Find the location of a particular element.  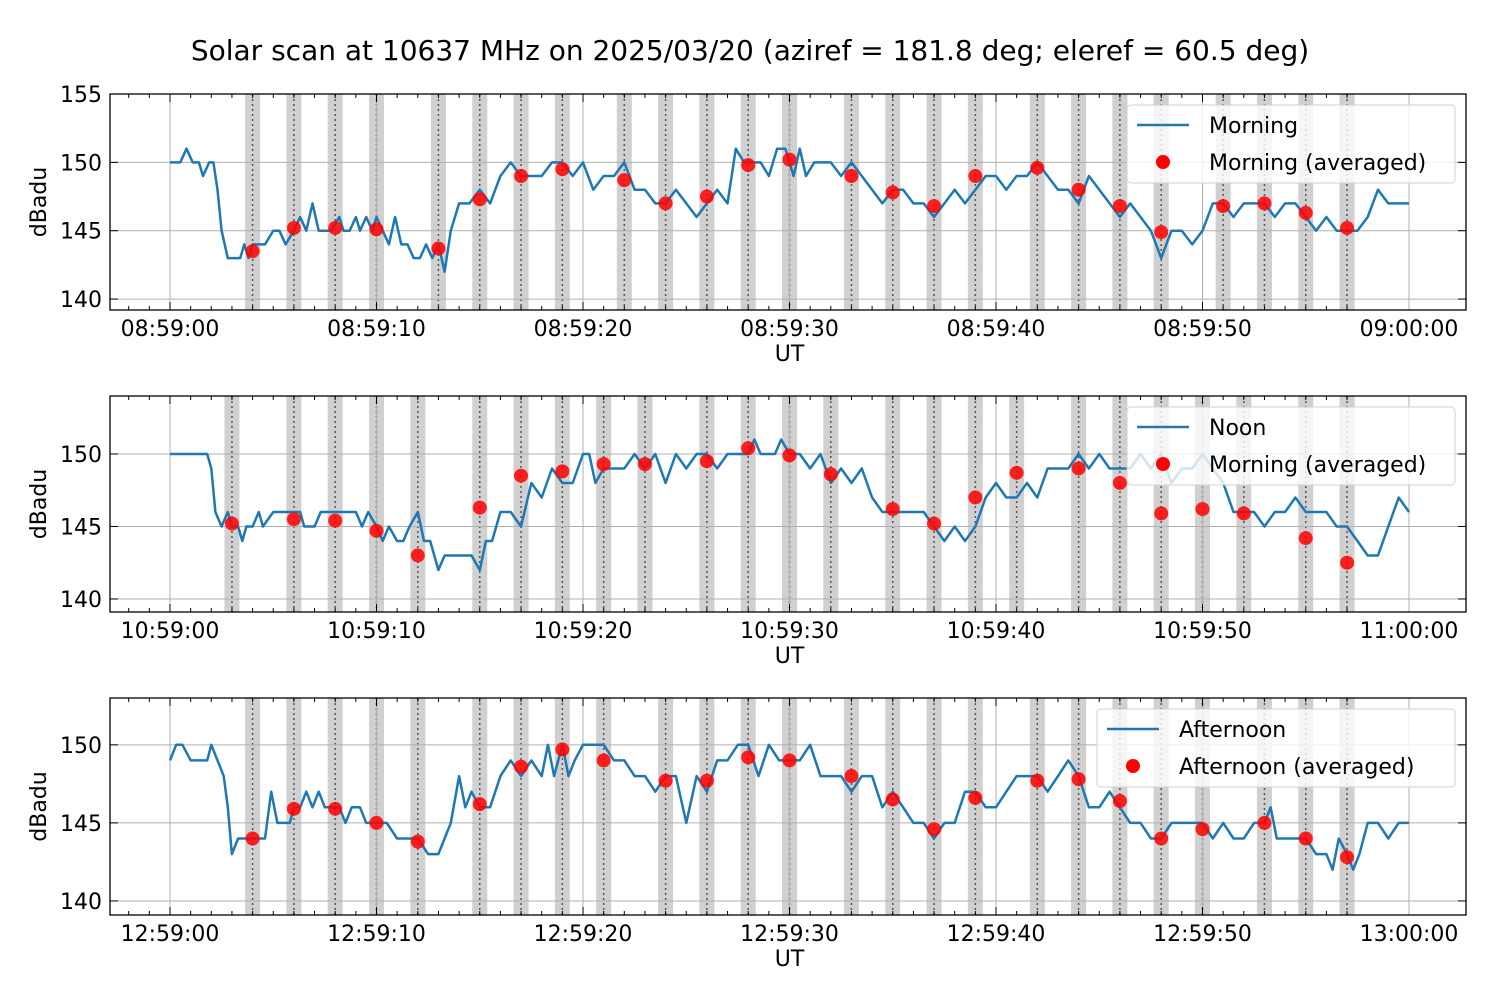

x-tick-label: 11:00:00 is located at coordinates (1409, 631).